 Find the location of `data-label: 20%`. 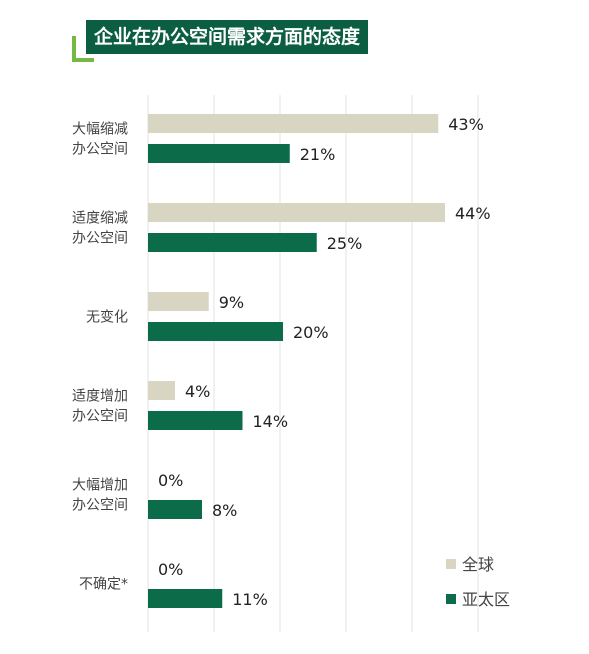

data-label: 20% is located at coordinates (311, 332).